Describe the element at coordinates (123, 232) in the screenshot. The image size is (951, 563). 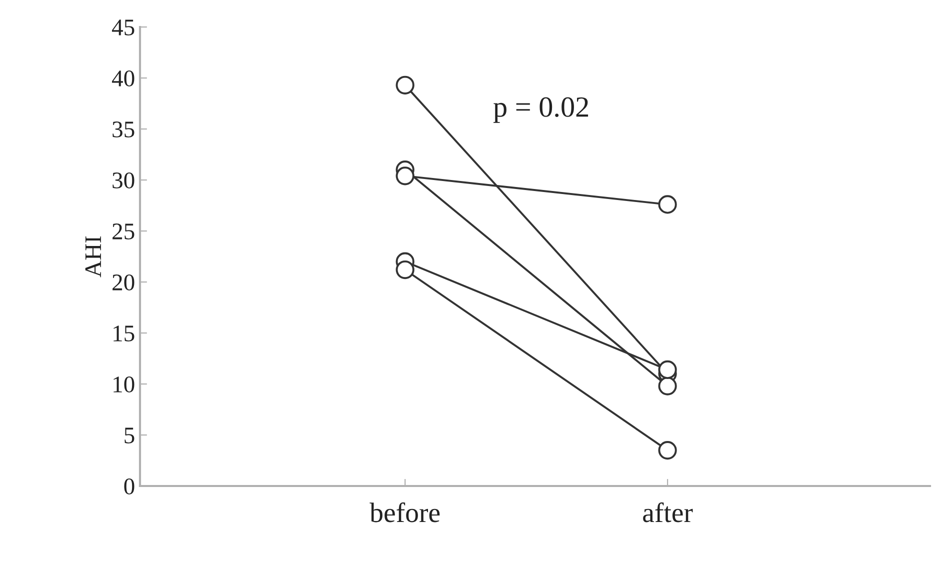
I see `y-tick-label: 25` at that location.